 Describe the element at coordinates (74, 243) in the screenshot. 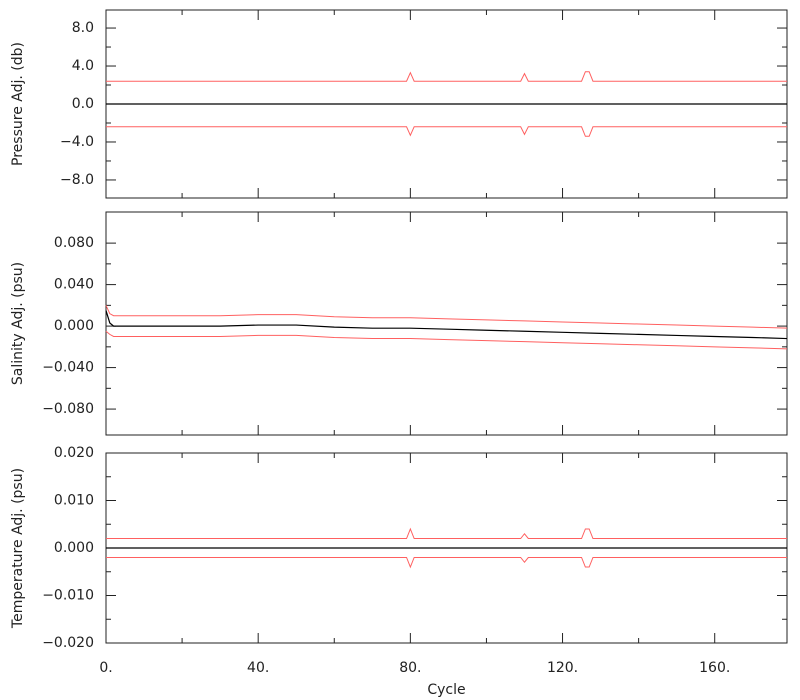

I see `y-tick-label: 0.080` at that location.